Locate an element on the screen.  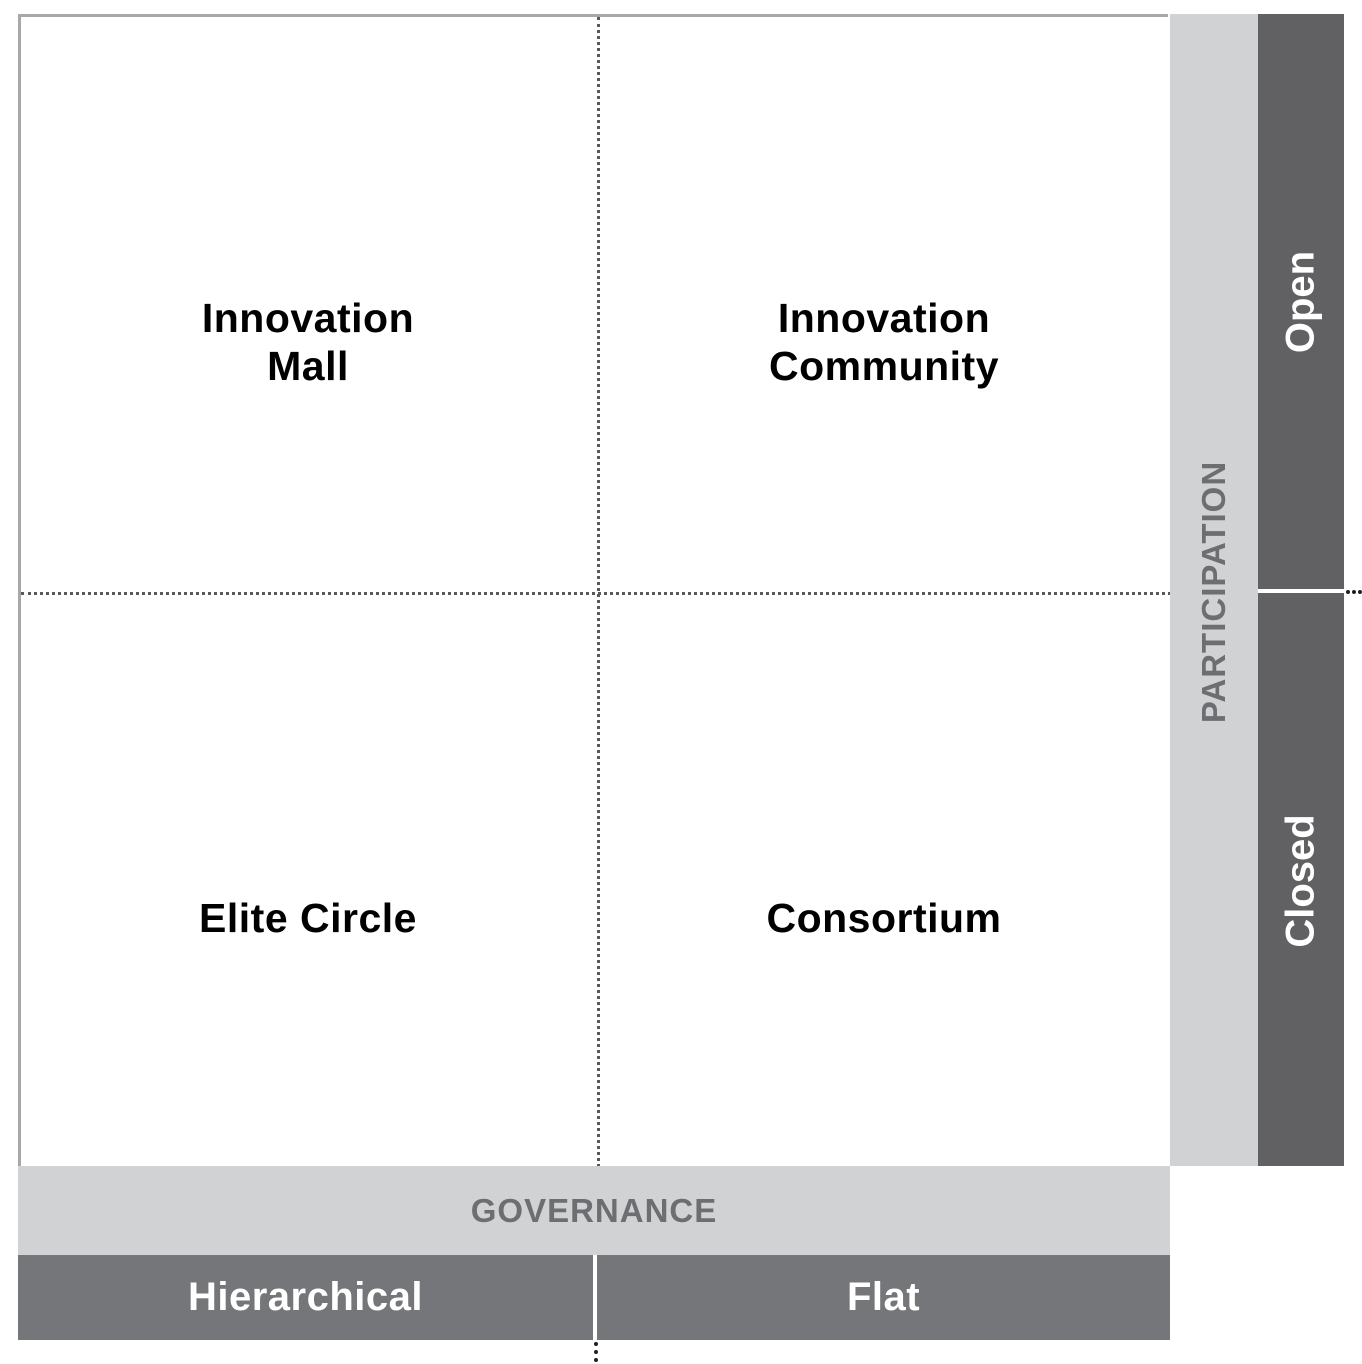
participation-axis-band is located at coordinates (1214, 590).